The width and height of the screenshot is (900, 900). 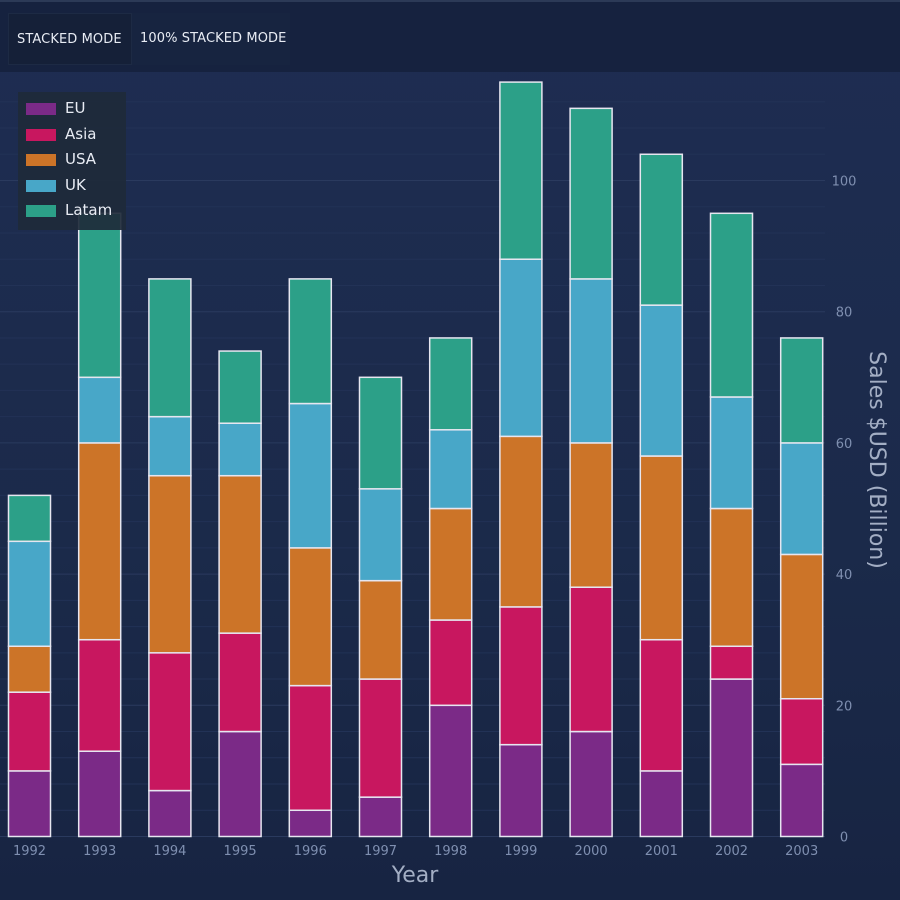 I want to click on bar-uk-2002, so click(x=731, y=453).